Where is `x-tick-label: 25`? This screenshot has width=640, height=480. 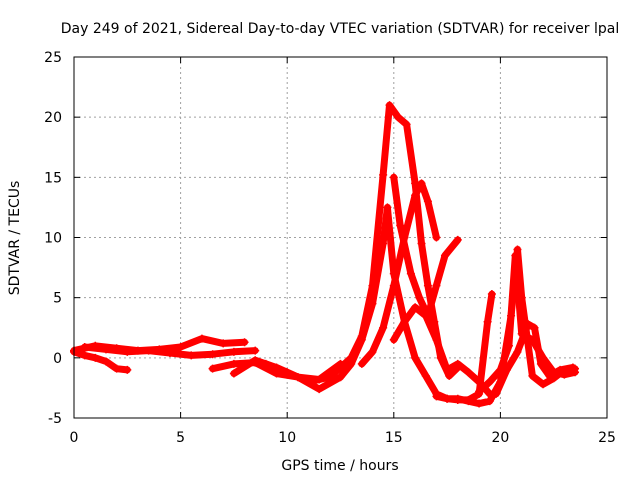 x-tick-label: 25 is located at coordinates (607, 438).